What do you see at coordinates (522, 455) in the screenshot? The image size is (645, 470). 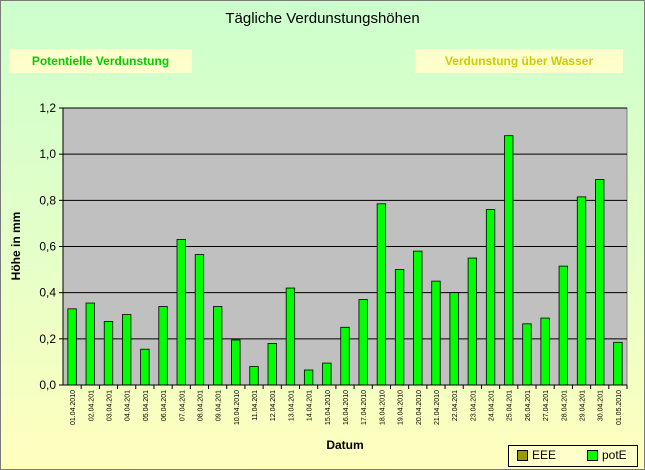 I see `legend-swatch-eee` at bounding box center [522, 455].